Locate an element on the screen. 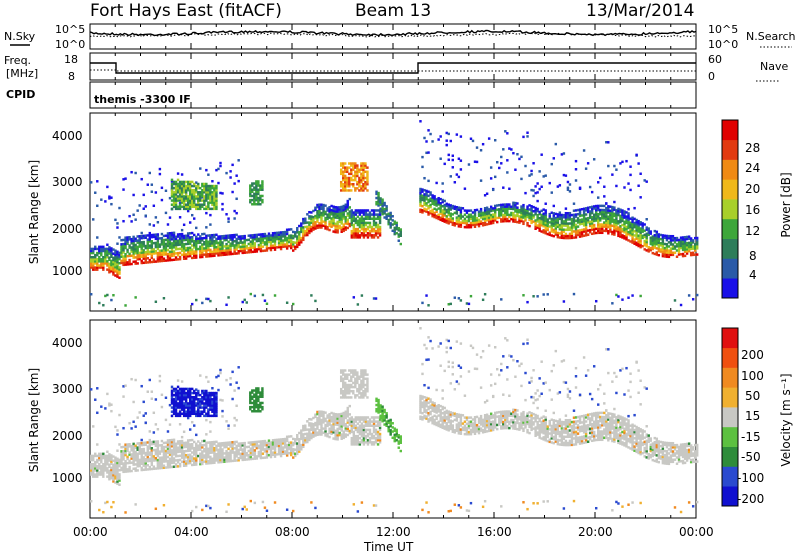 This screenshot has width=800, height=558. power-cb-tick-24: 24 is located at coordinates (752, 168).